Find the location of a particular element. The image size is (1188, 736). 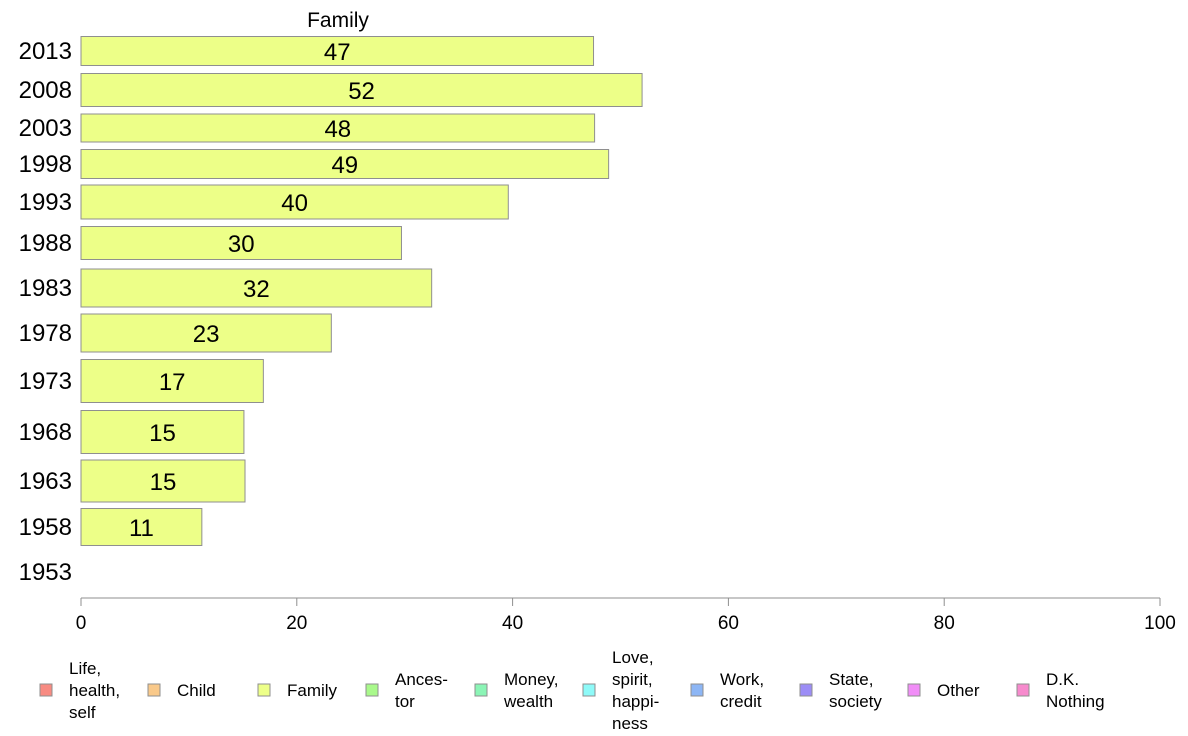

y-tick-label: 1988 is located at coordinates (45, 243).